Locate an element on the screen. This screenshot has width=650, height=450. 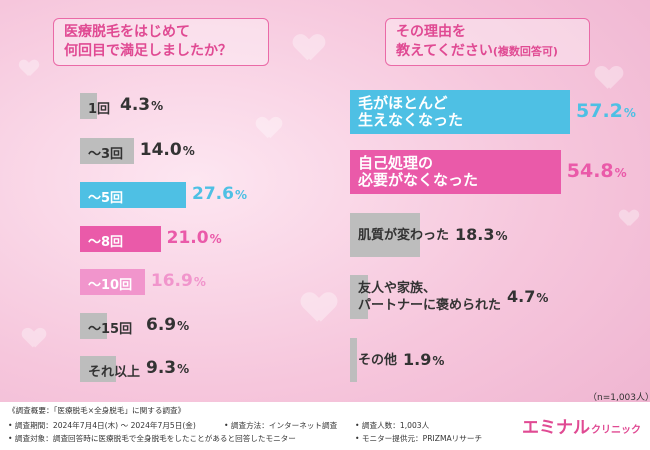
value-number: 9.3 is located at coordinates (161, 368).